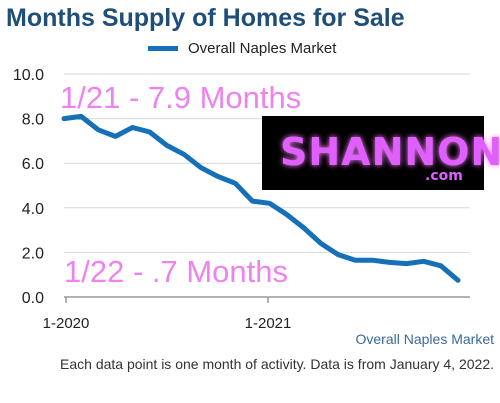 This screenshot has height=403, width=500. Describe the element at coordinates (425, 339) in the screenshot. I see `source-label: Overall Naples Market` at that location.